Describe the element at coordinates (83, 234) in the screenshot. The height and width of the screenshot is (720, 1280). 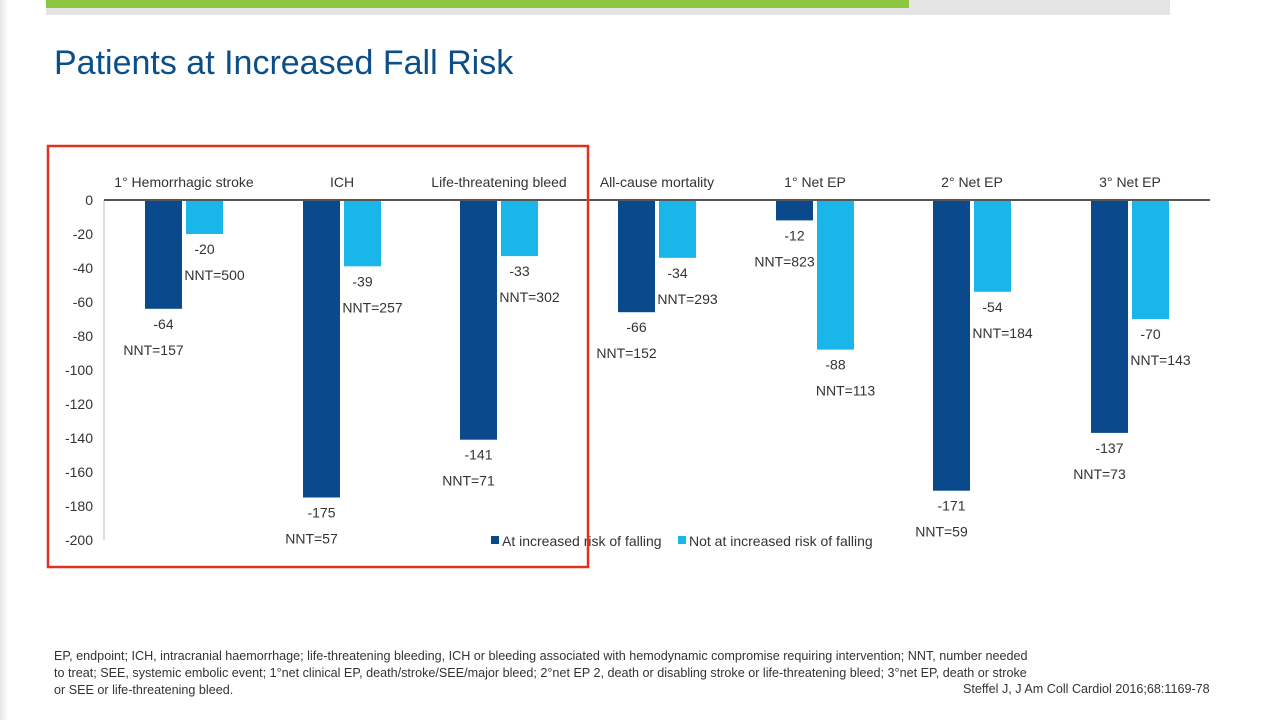
I see `y-tick-label: -20` at that location.